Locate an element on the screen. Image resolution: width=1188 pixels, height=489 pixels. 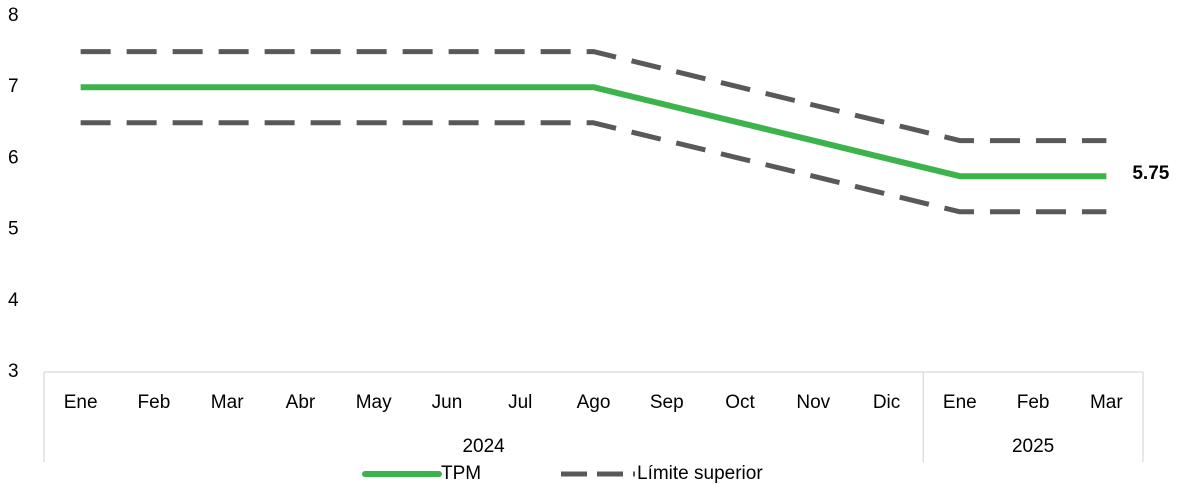
y-tick-label: 6 is located at coordinates (13, 157).